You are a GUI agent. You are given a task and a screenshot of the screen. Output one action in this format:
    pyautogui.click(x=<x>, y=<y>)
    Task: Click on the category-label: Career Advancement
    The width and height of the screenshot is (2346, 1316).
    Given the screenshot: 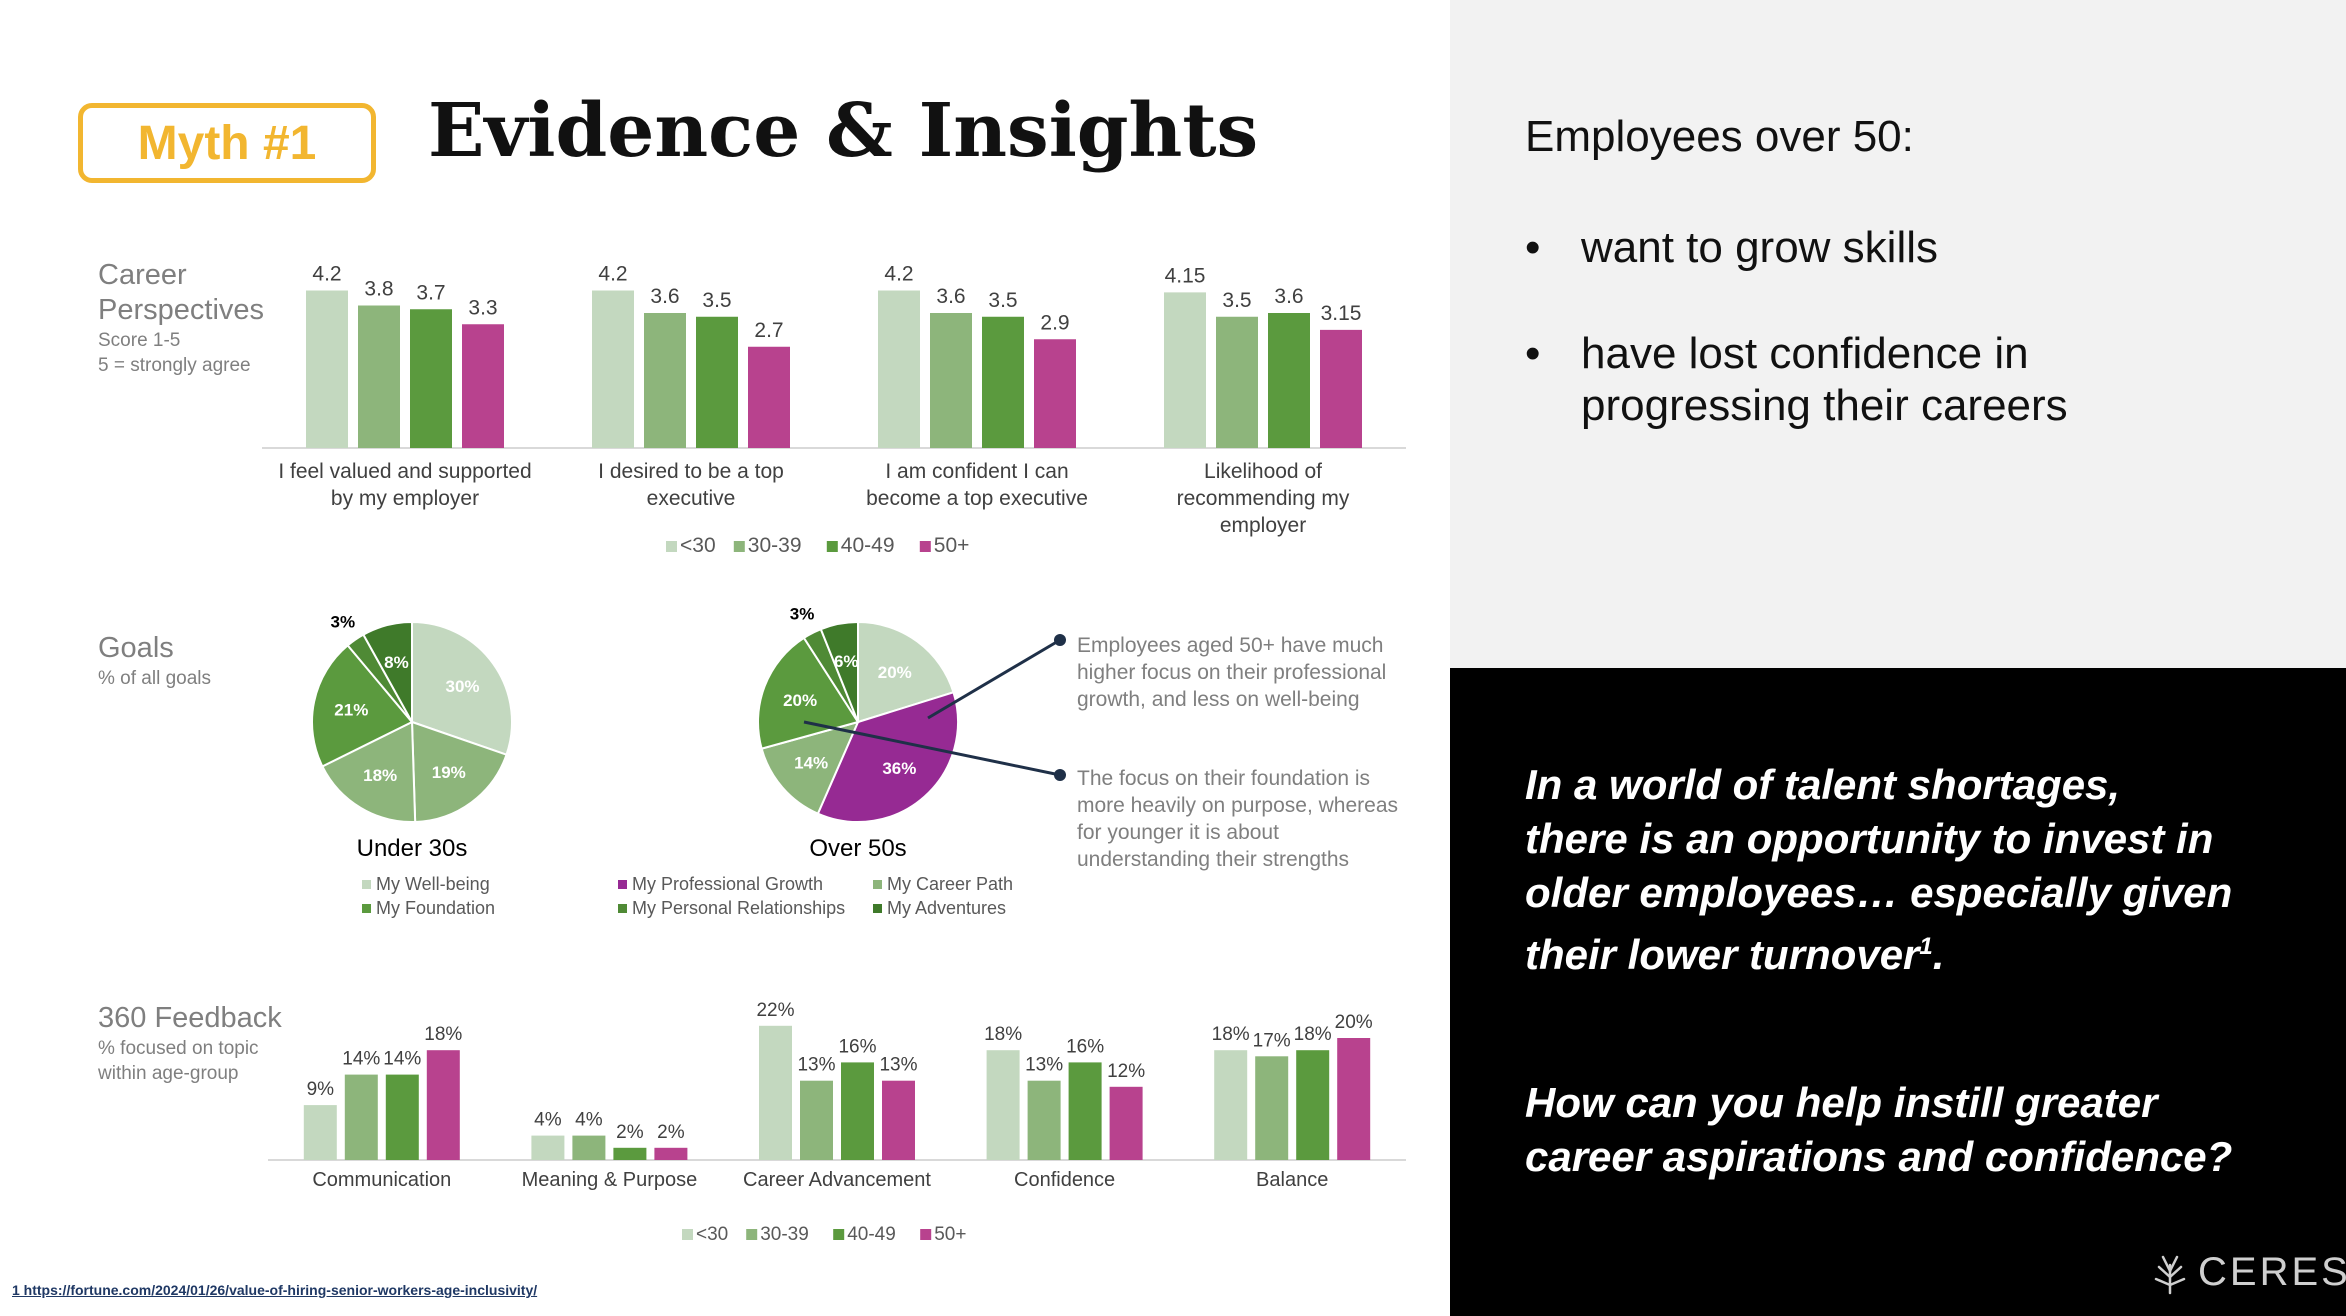 What is the action you would take?
    pyautogui.click(x=837, y=1180)
    